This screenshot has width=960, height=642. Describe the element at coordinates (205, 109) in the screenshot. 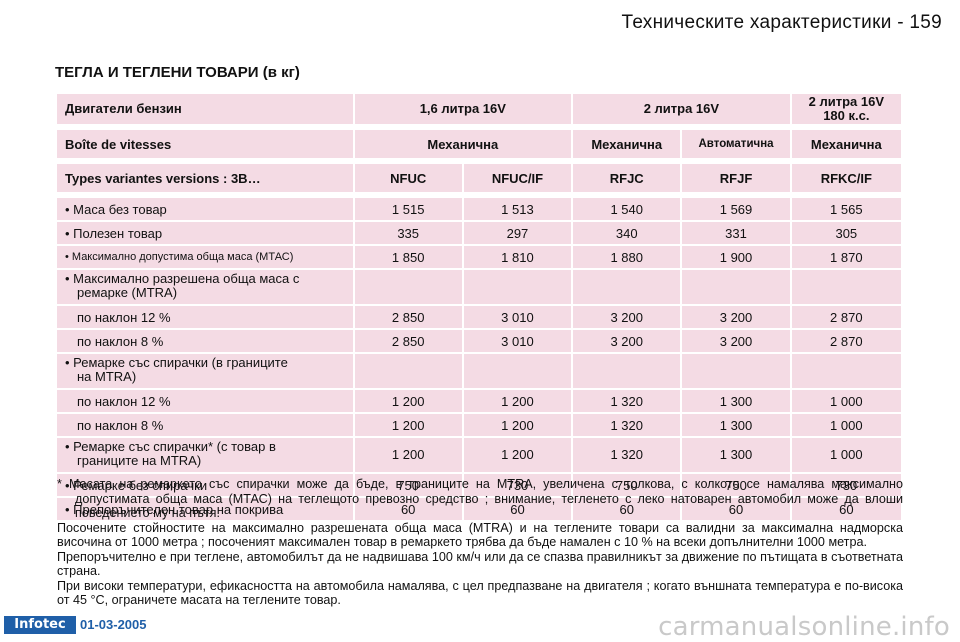

I see `engine-row-label: Двигатели бензин` at that location.